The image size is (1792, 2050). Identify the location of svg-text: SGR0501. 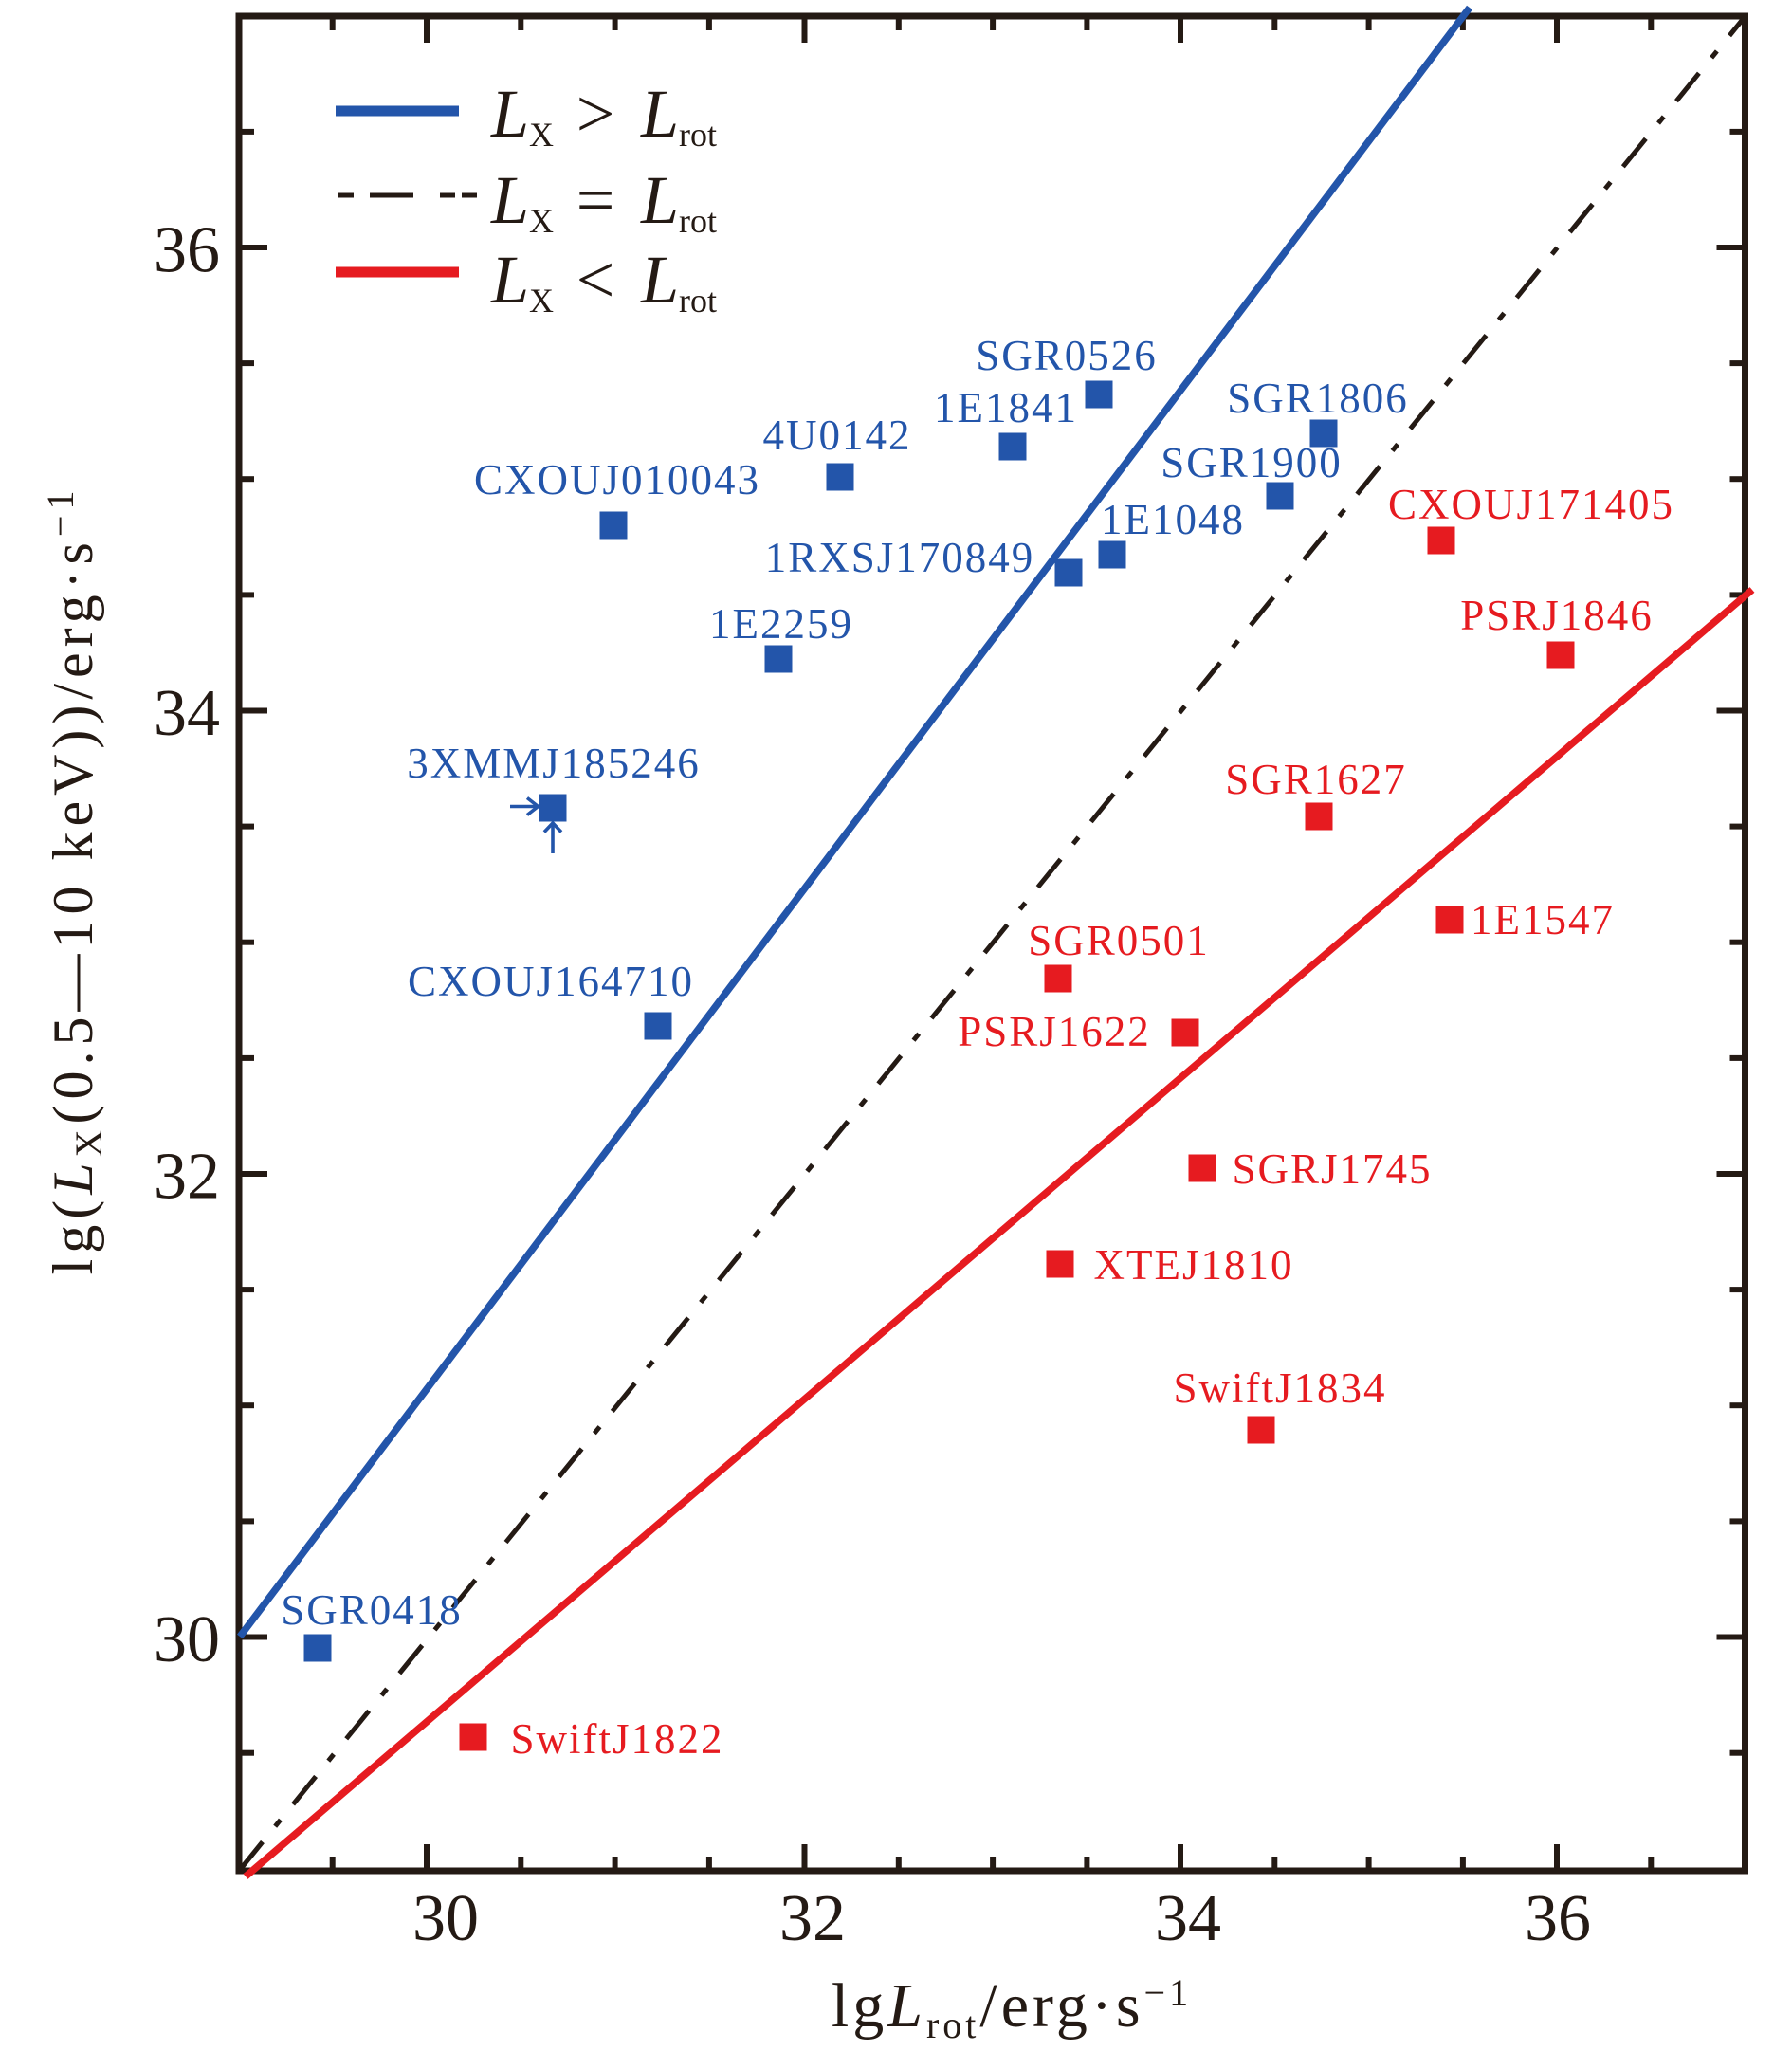
(1119, 940).